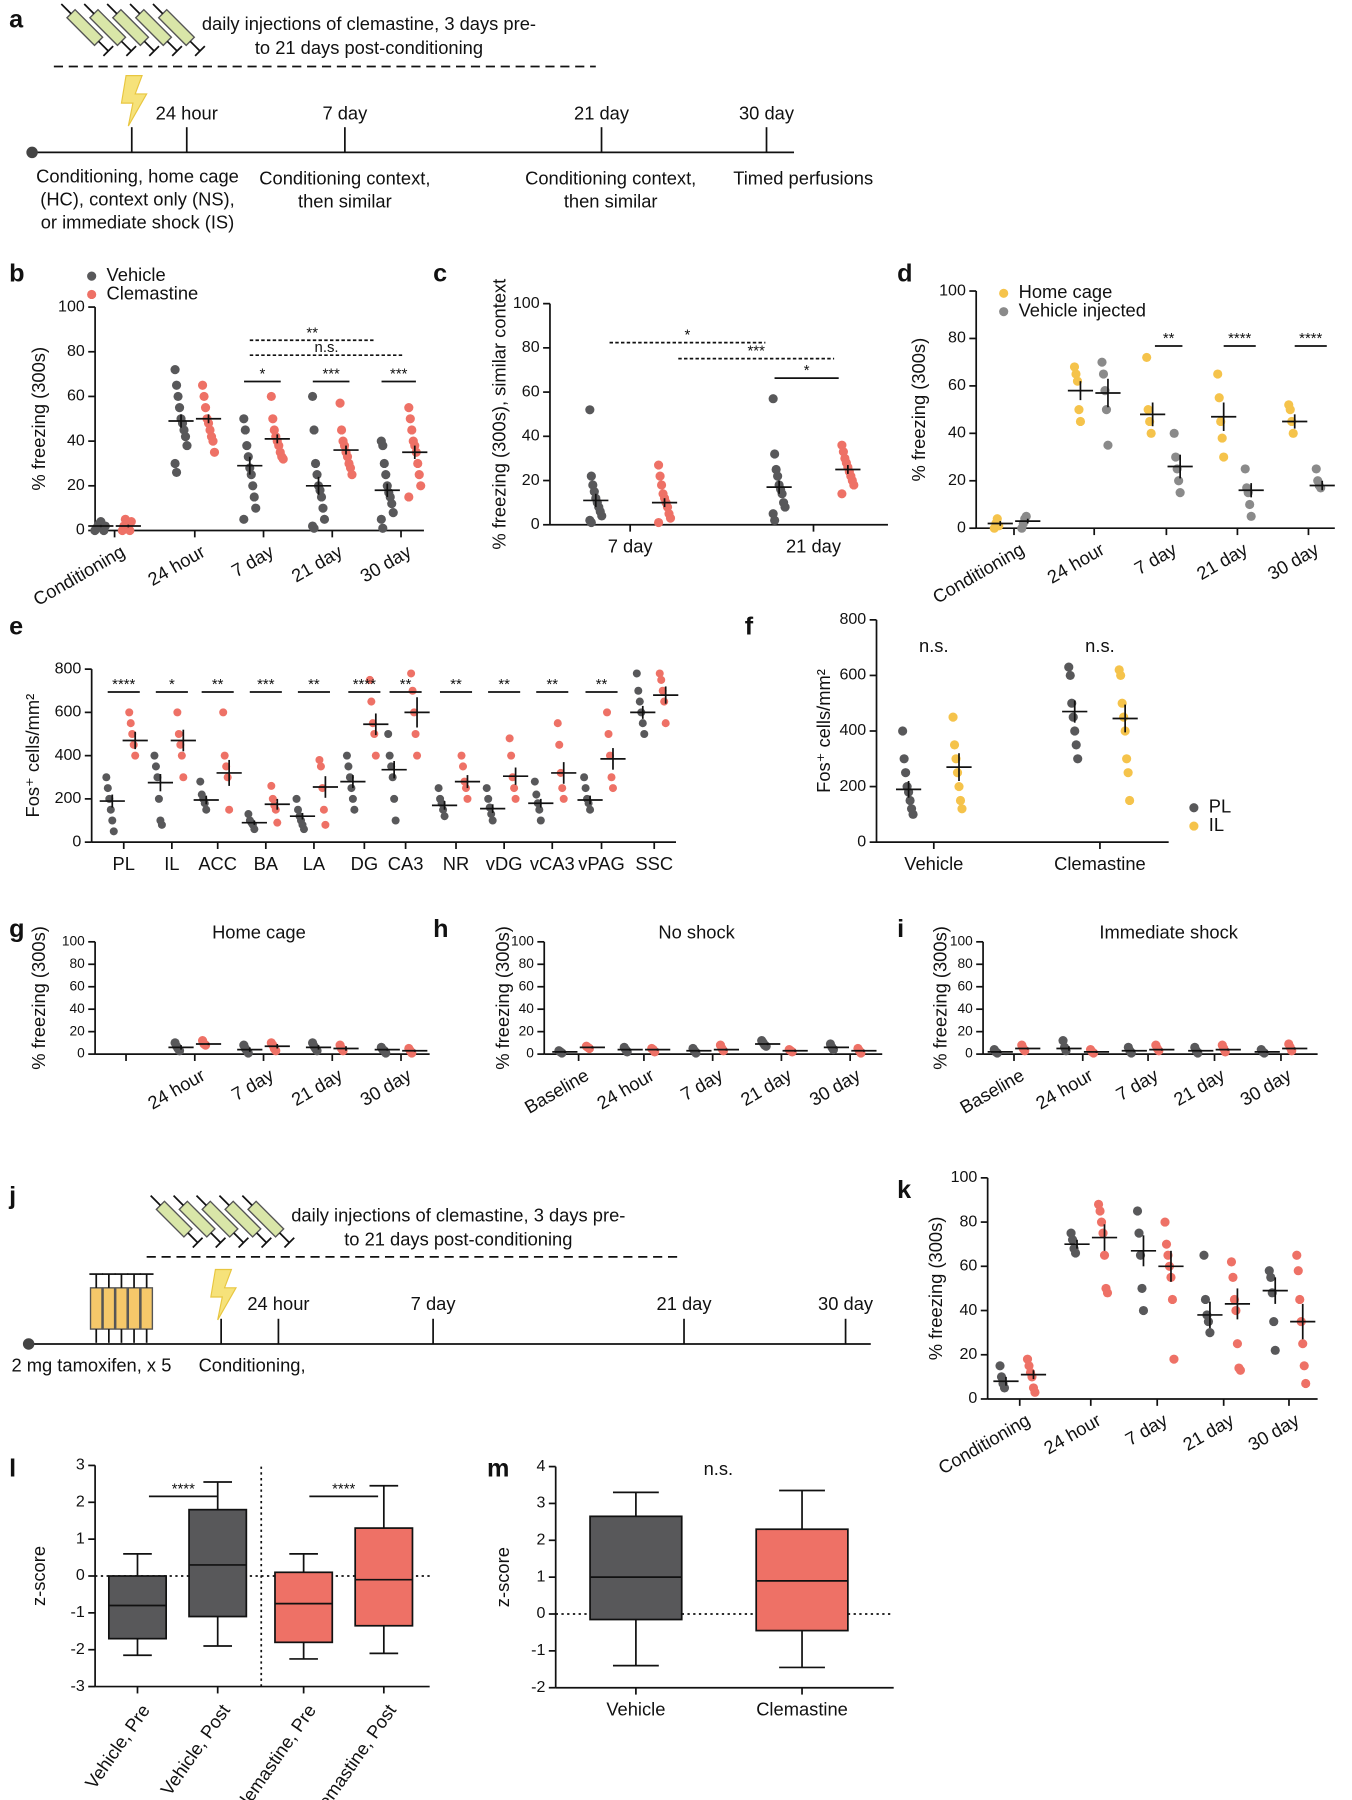 The width and height of the screenshot is (1352, 1800). I want to click on legend-label: Home cage, so click(1066, 291).